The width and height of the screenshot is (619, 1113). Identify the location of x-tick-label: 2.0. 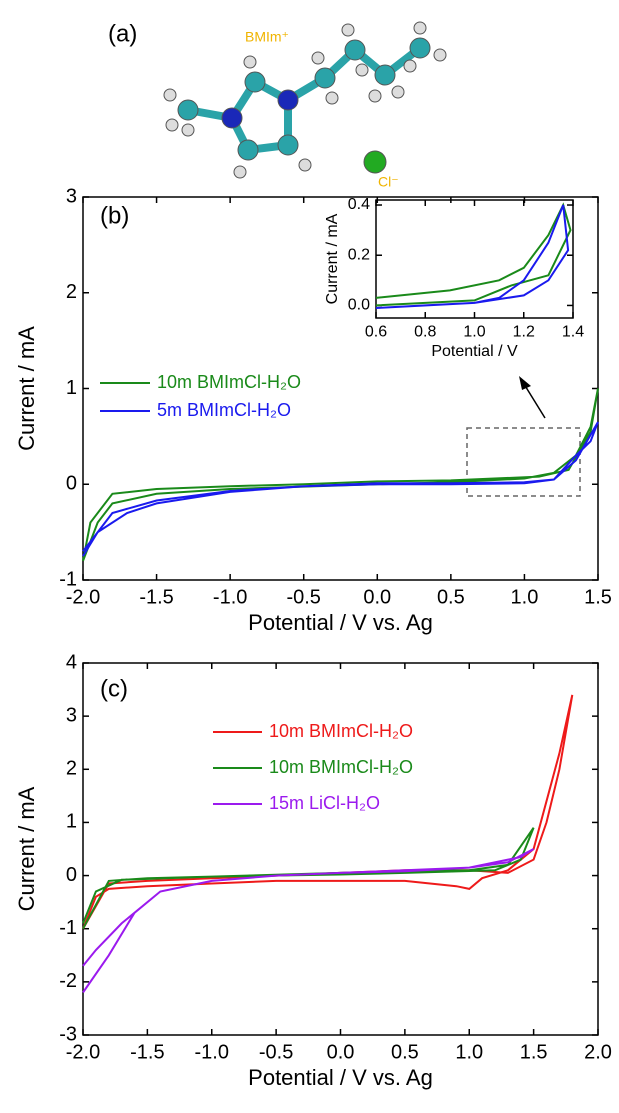
(598, 1052).